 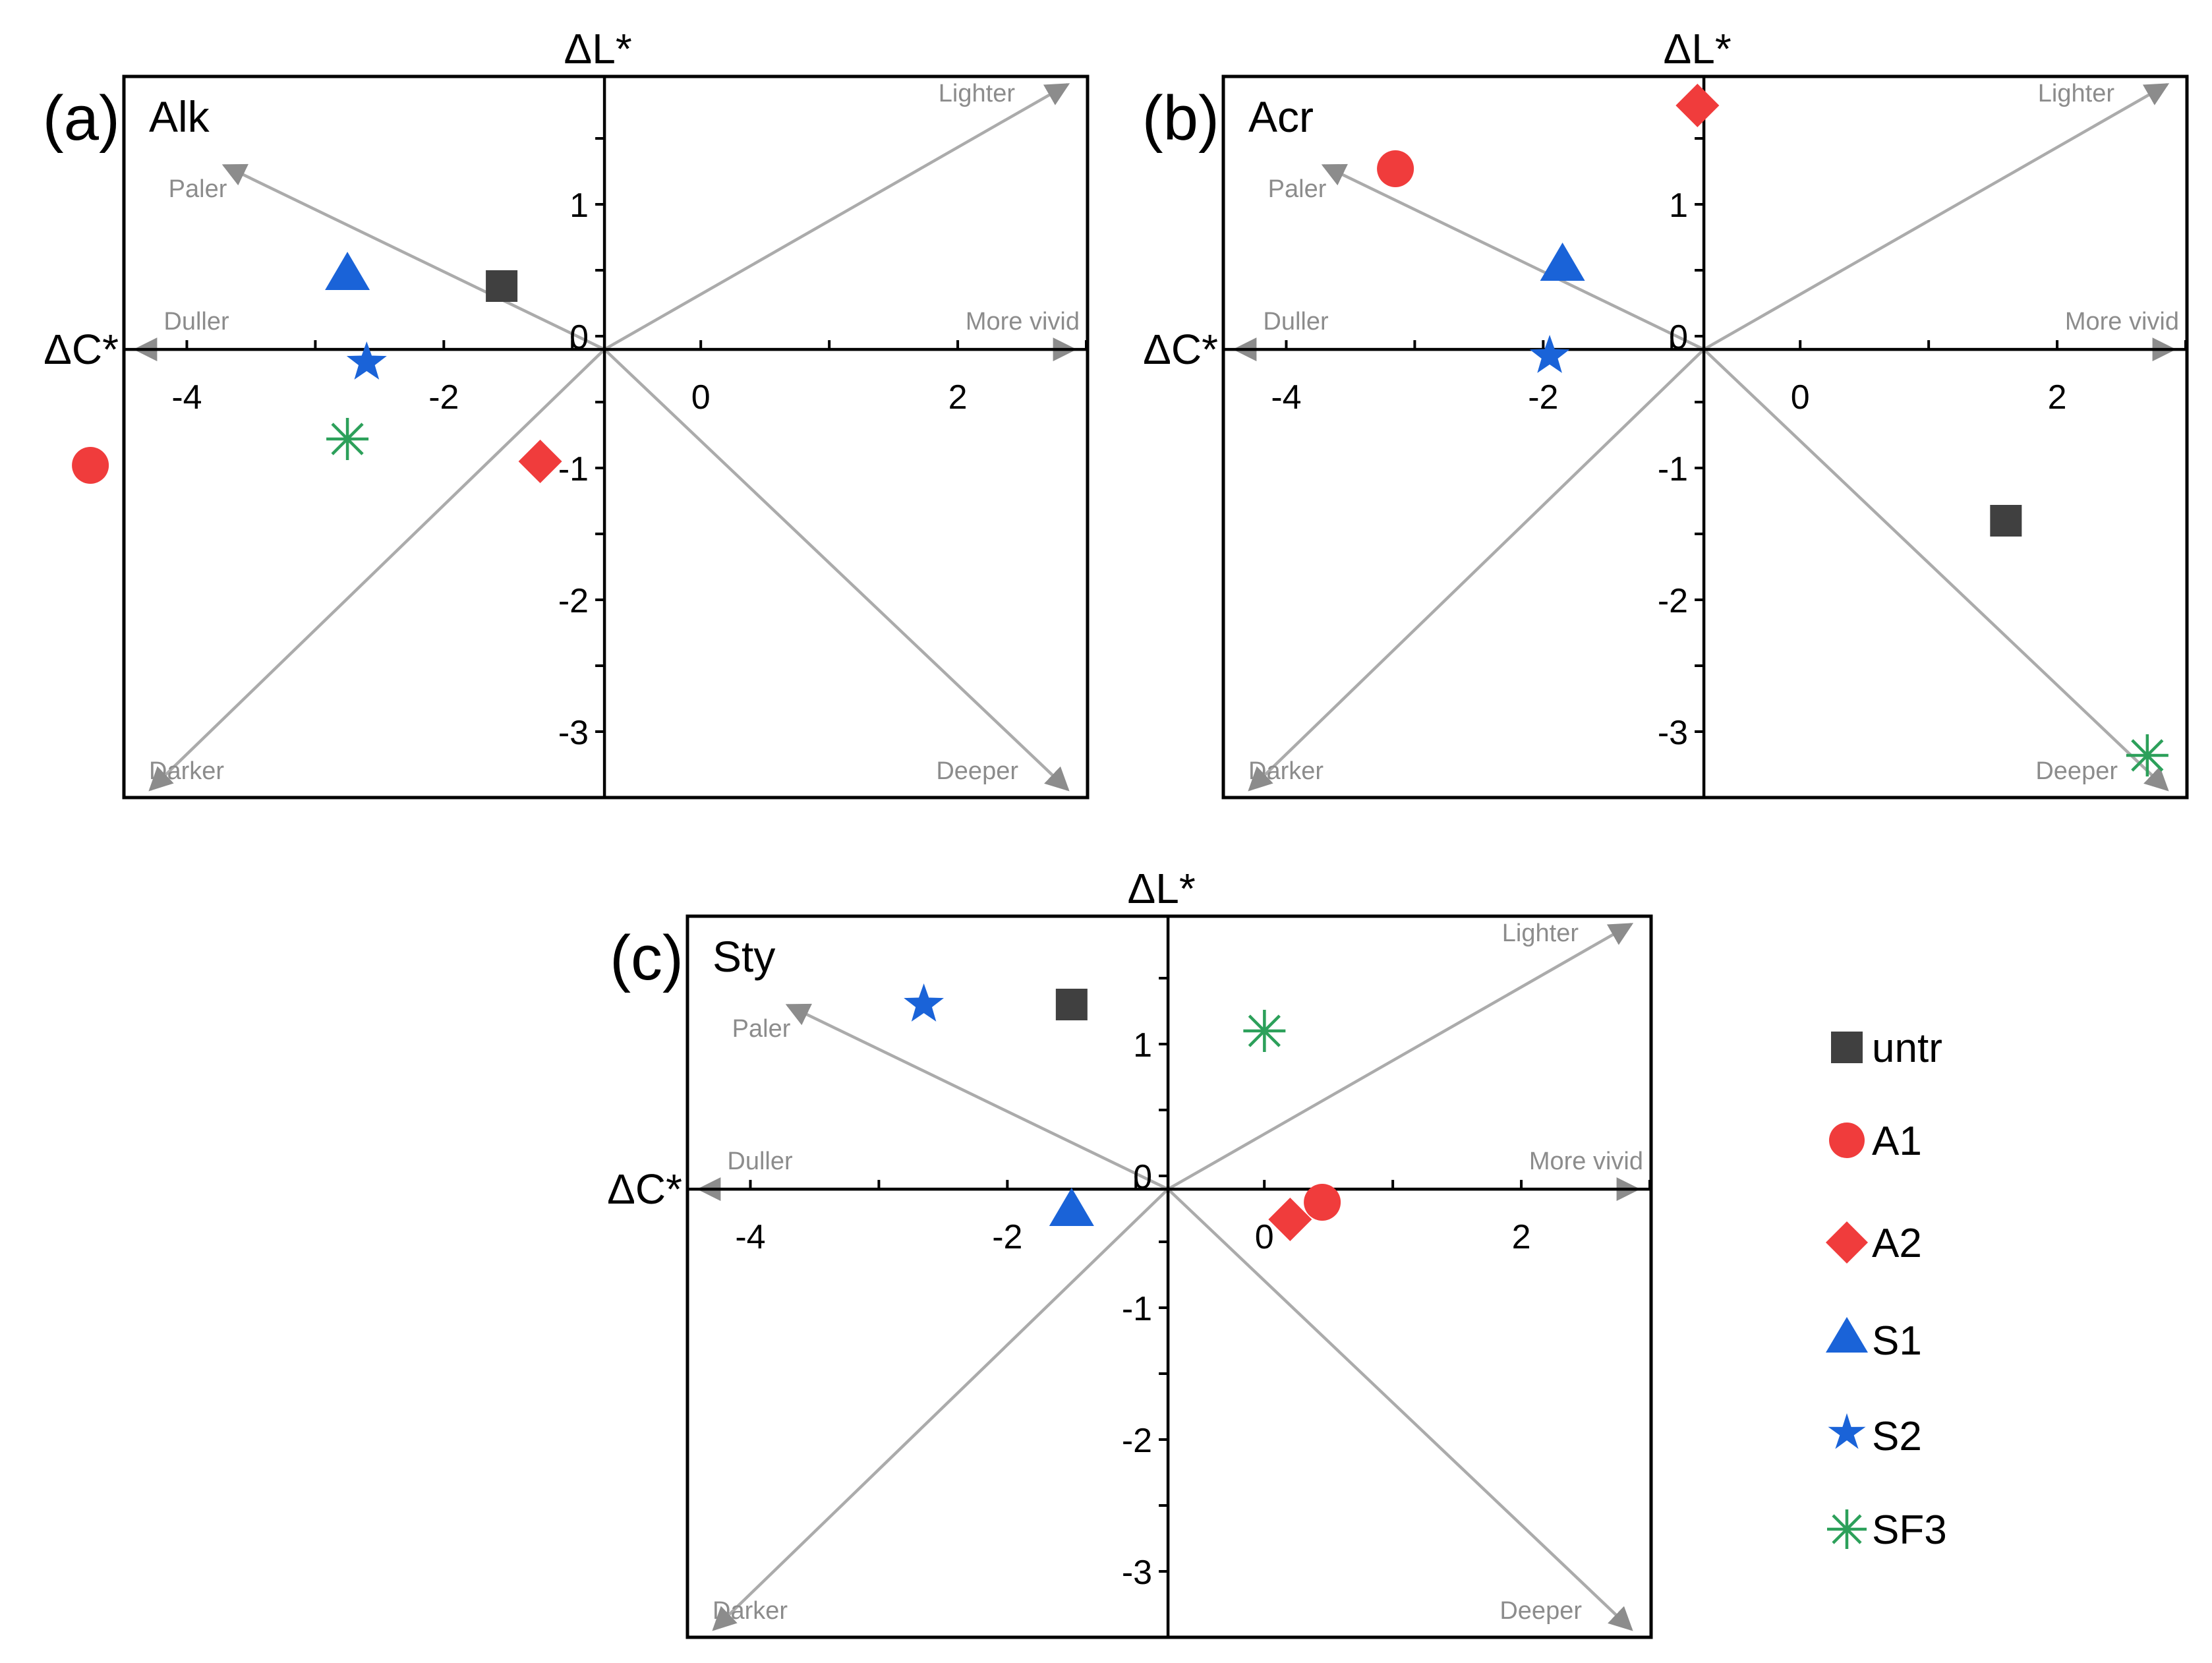 I want to click on legend-entry-a2: A2, so click(x=1874, y=1243).